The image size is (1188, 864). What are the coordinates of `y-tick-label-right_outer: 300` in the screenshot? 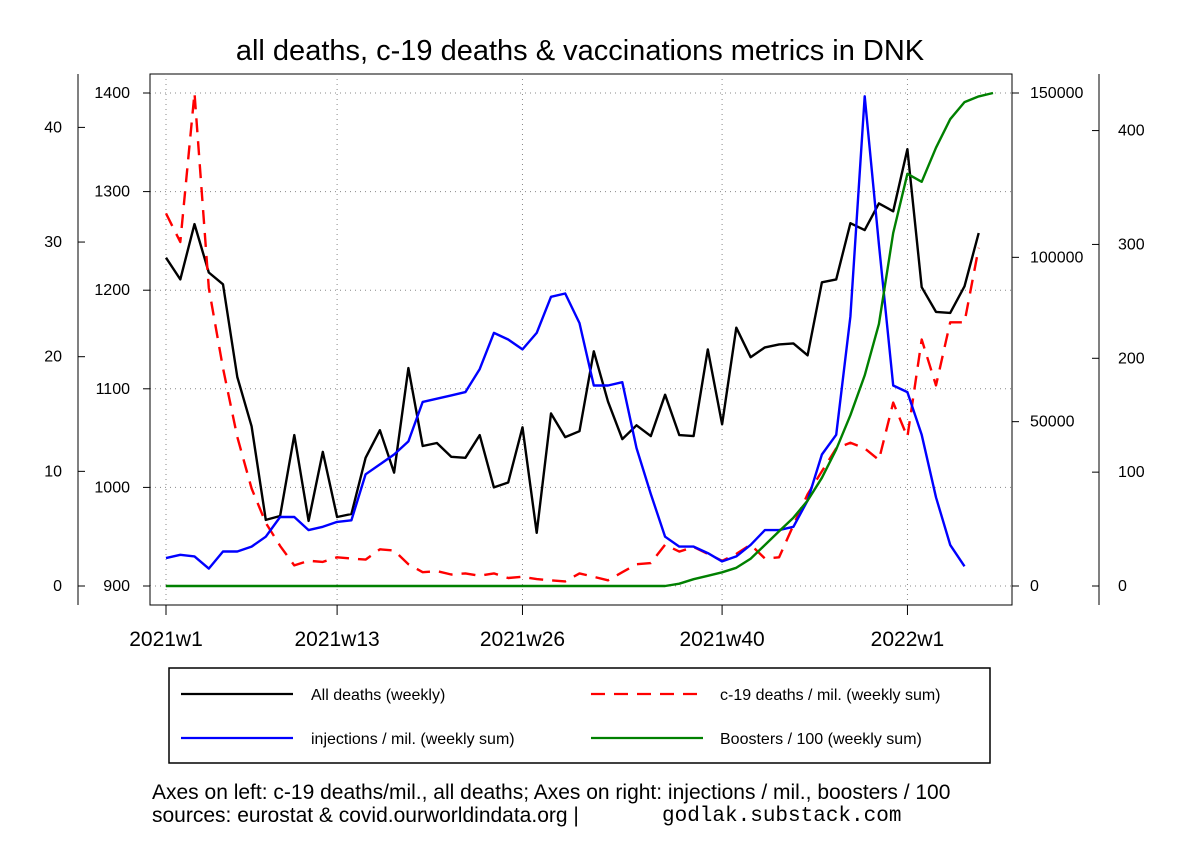 It's located at (1131, 244).